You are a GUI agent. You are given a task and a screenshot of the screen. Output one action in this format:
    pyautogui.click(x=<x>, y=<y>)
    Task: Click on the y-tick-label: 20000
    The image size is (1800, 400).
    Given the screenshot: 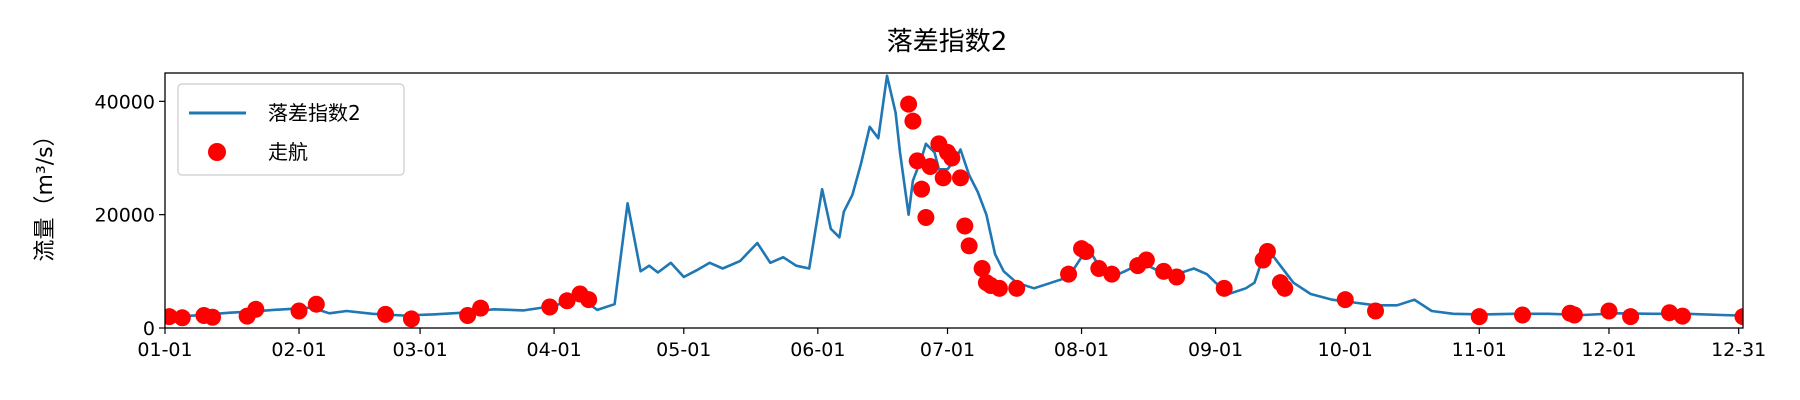 What is the action you would take?
    pyautogui.click(x=125, y=216)
    